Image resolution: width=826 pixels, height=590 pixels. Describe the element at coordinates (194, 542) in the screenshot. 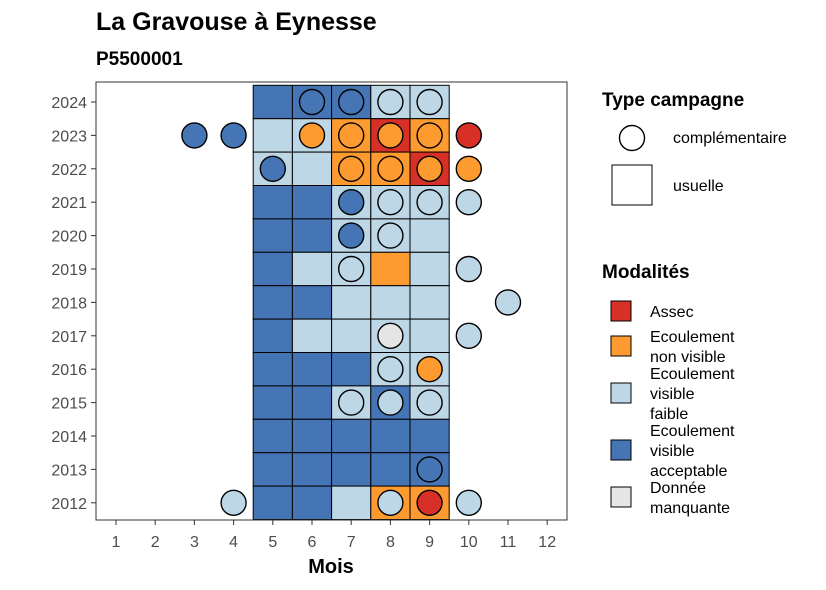

I see `x-tick-label: 3` at that location.